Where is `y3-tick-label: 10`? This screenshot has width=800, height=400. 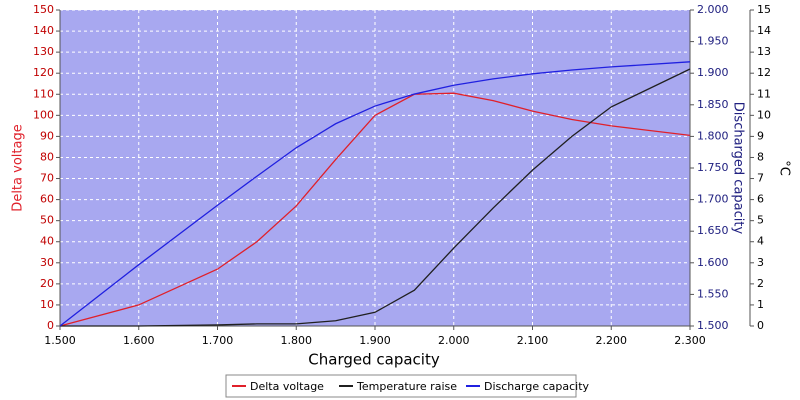 y3-tick-label: 10 is located at coordinates (764, 114).